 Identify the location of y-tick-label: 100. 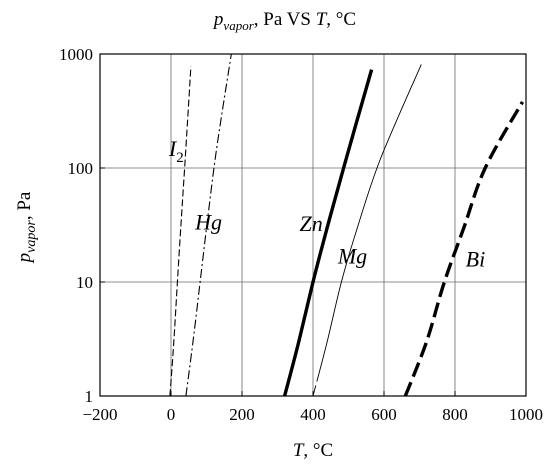
(81, 168).